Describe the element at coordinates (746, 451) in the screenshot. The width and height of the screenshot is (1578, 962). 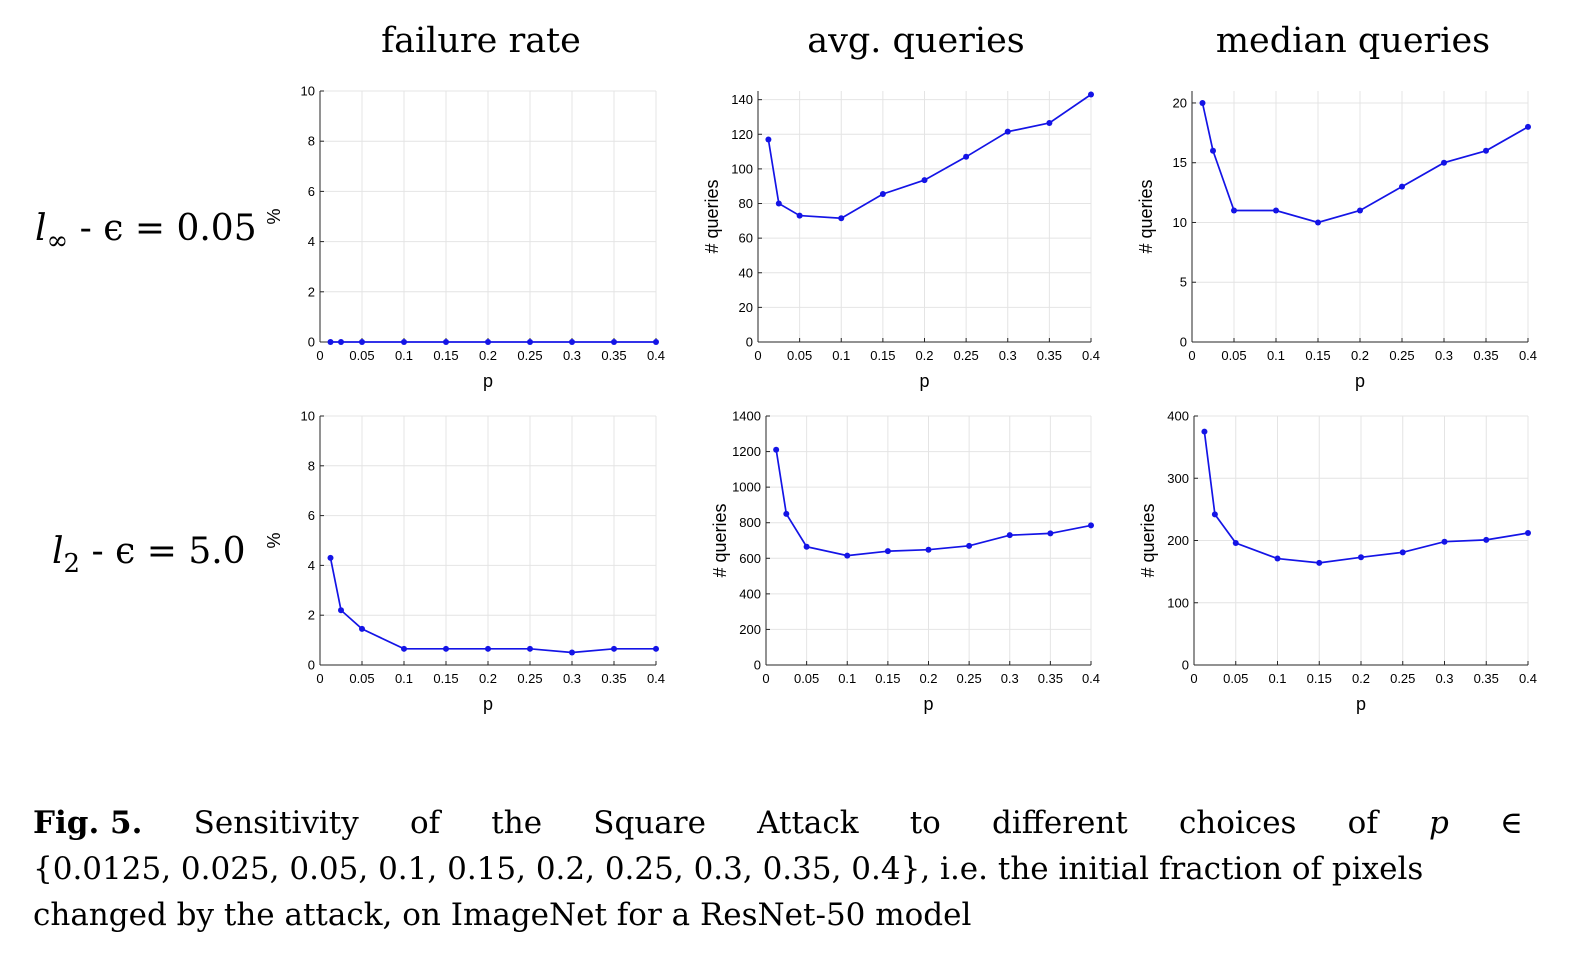
I see `y-tick-label: 1200` at that location.